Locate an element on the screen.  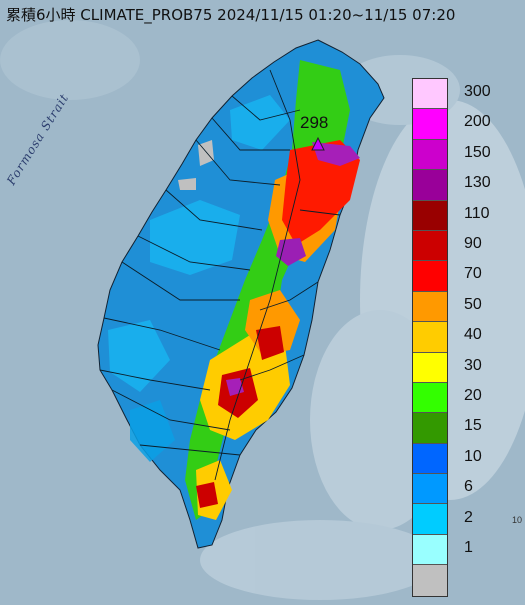
legend-label: 40 is located at coordinates (473, 335).